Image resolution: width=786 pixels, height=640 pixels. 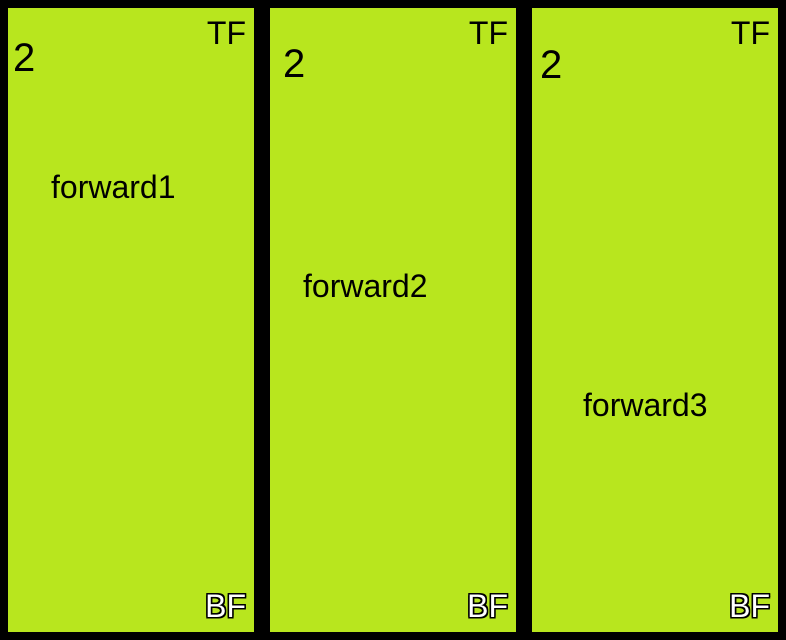 I want to click on panel-name: forward1, so click(x=113, y=187).